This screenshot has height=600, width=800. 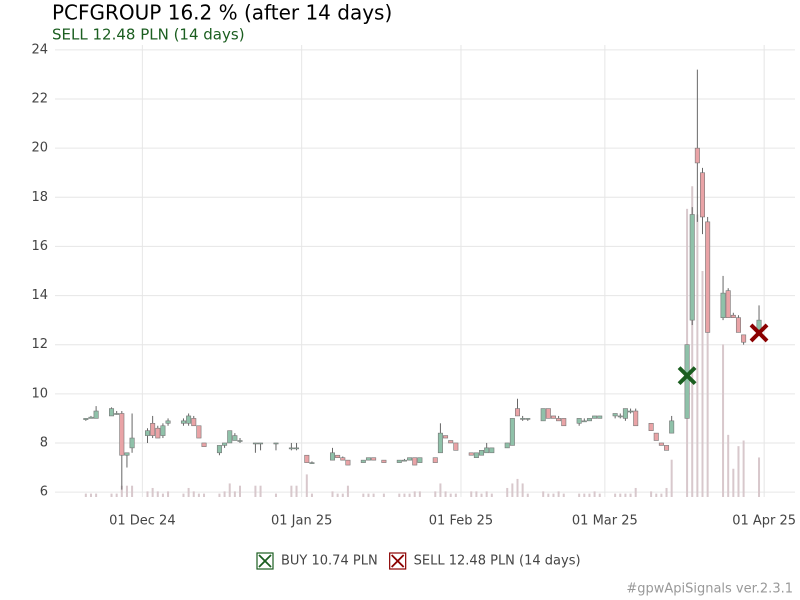 What do you see at coordinates (764, 521) in the screenshot?
I see `x-tick-label: 01 Apr 25` at bounding box center [764, 521].